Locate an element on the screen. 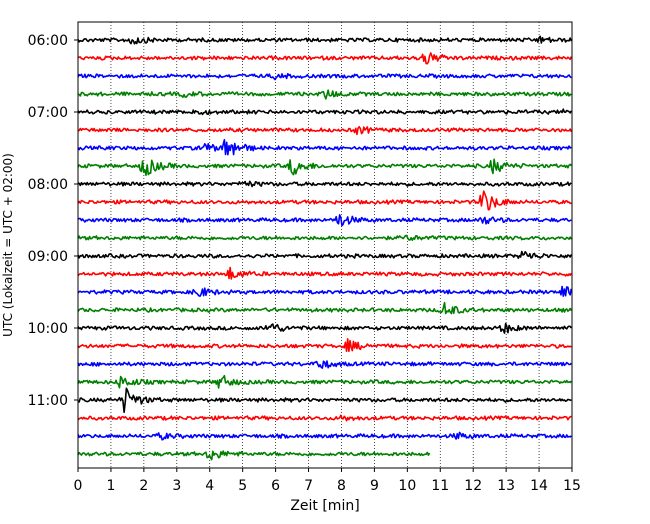 This screenshot has height=524, width=650. x-tick-label: 5 is located at coordinates (242, 486).